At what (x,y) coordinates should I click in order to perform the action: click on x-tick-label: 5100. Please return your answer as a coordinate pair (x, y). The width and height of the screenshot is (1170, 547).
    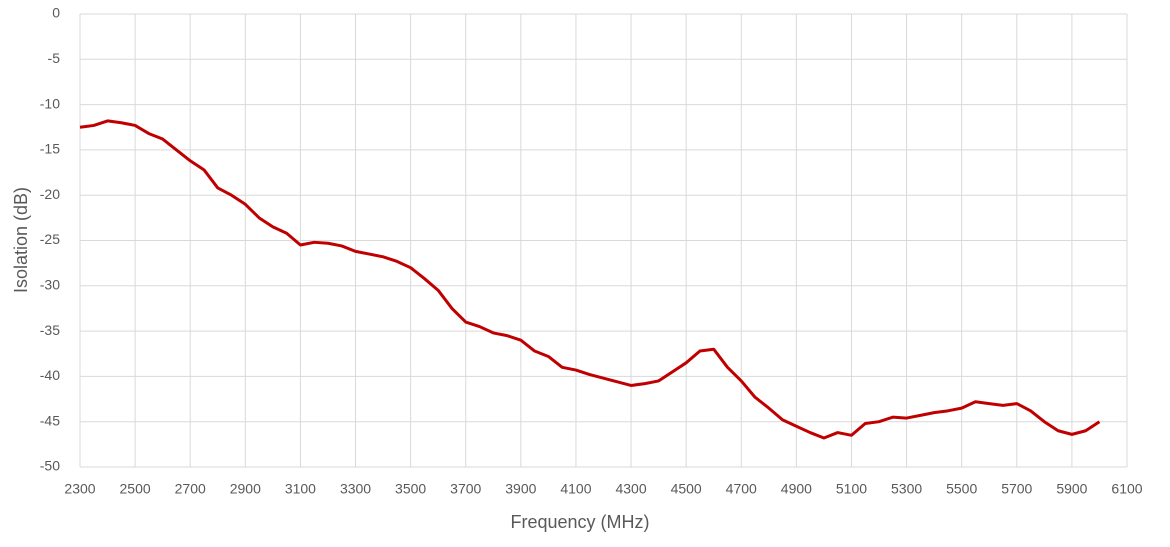
    Looking at the image, I should click on (851, 489).